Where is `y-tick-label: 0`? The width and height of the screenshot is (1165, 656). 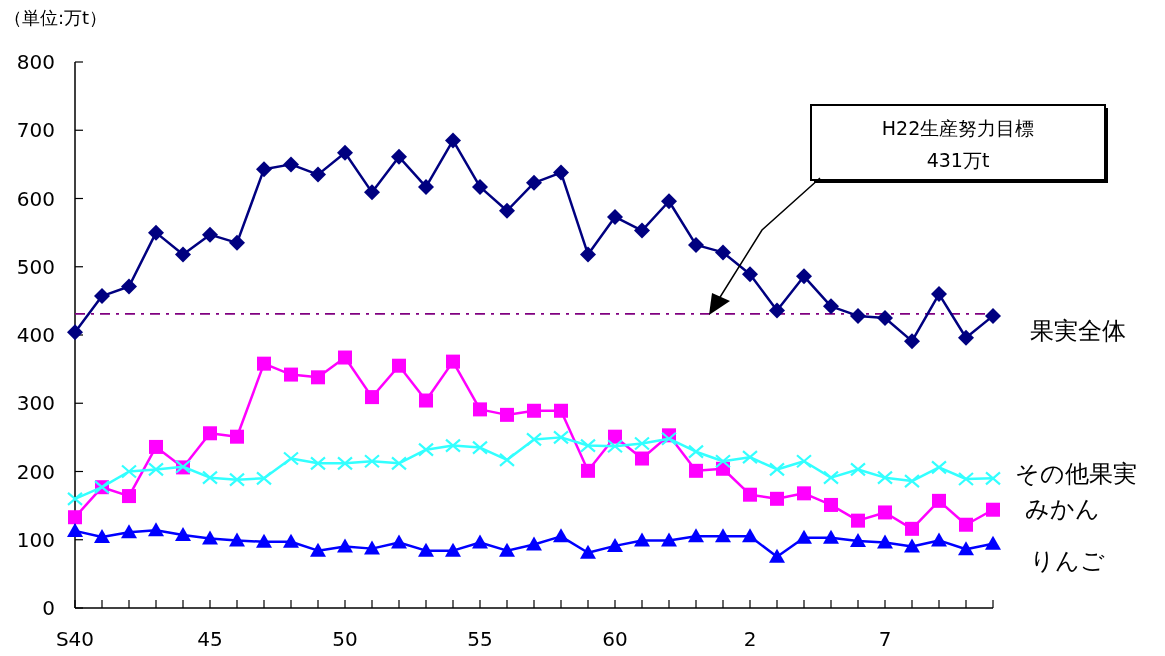
y-tick-label: 0 is located at coordinates (48, 608).